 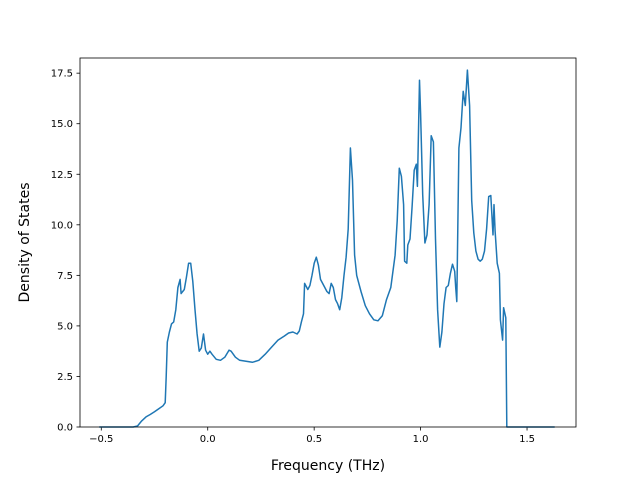 I want to click on y-tick-label: 17.5, so click(x=62, y=74).